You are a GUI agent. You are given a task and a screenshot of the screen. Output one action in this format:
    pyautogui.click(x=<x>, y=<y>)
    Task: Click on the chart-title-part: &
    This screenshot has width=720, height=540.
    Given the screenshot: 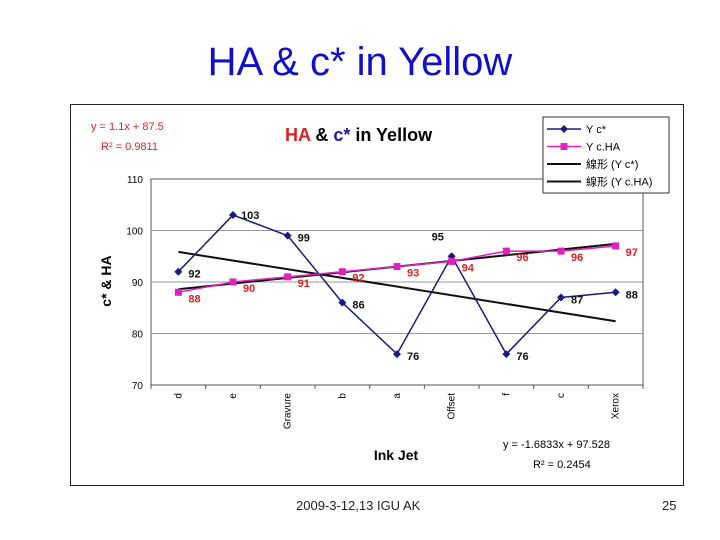 What is the action you would take?
    pyautogui.click(x=321, y=135)
    